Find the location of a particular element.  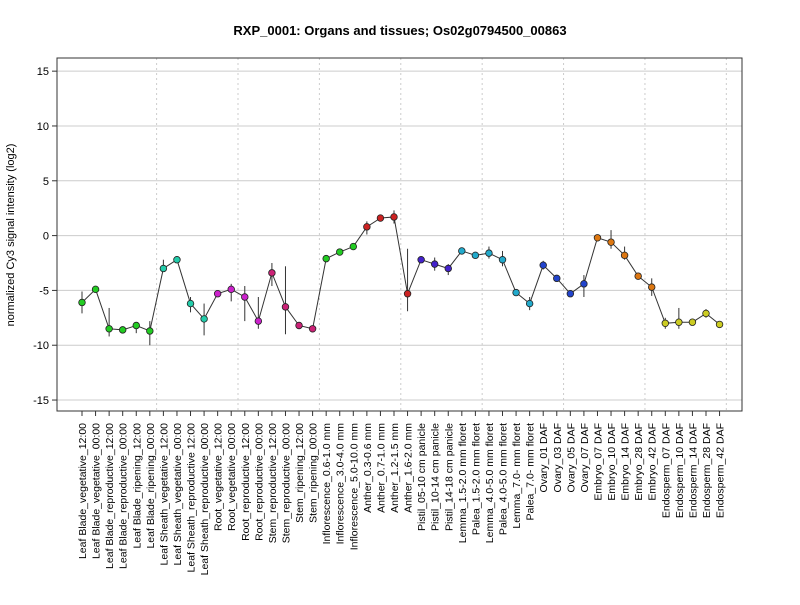

x-tick-label: Anther_1.2-1.5 mm is located at coordinates (395, 468).